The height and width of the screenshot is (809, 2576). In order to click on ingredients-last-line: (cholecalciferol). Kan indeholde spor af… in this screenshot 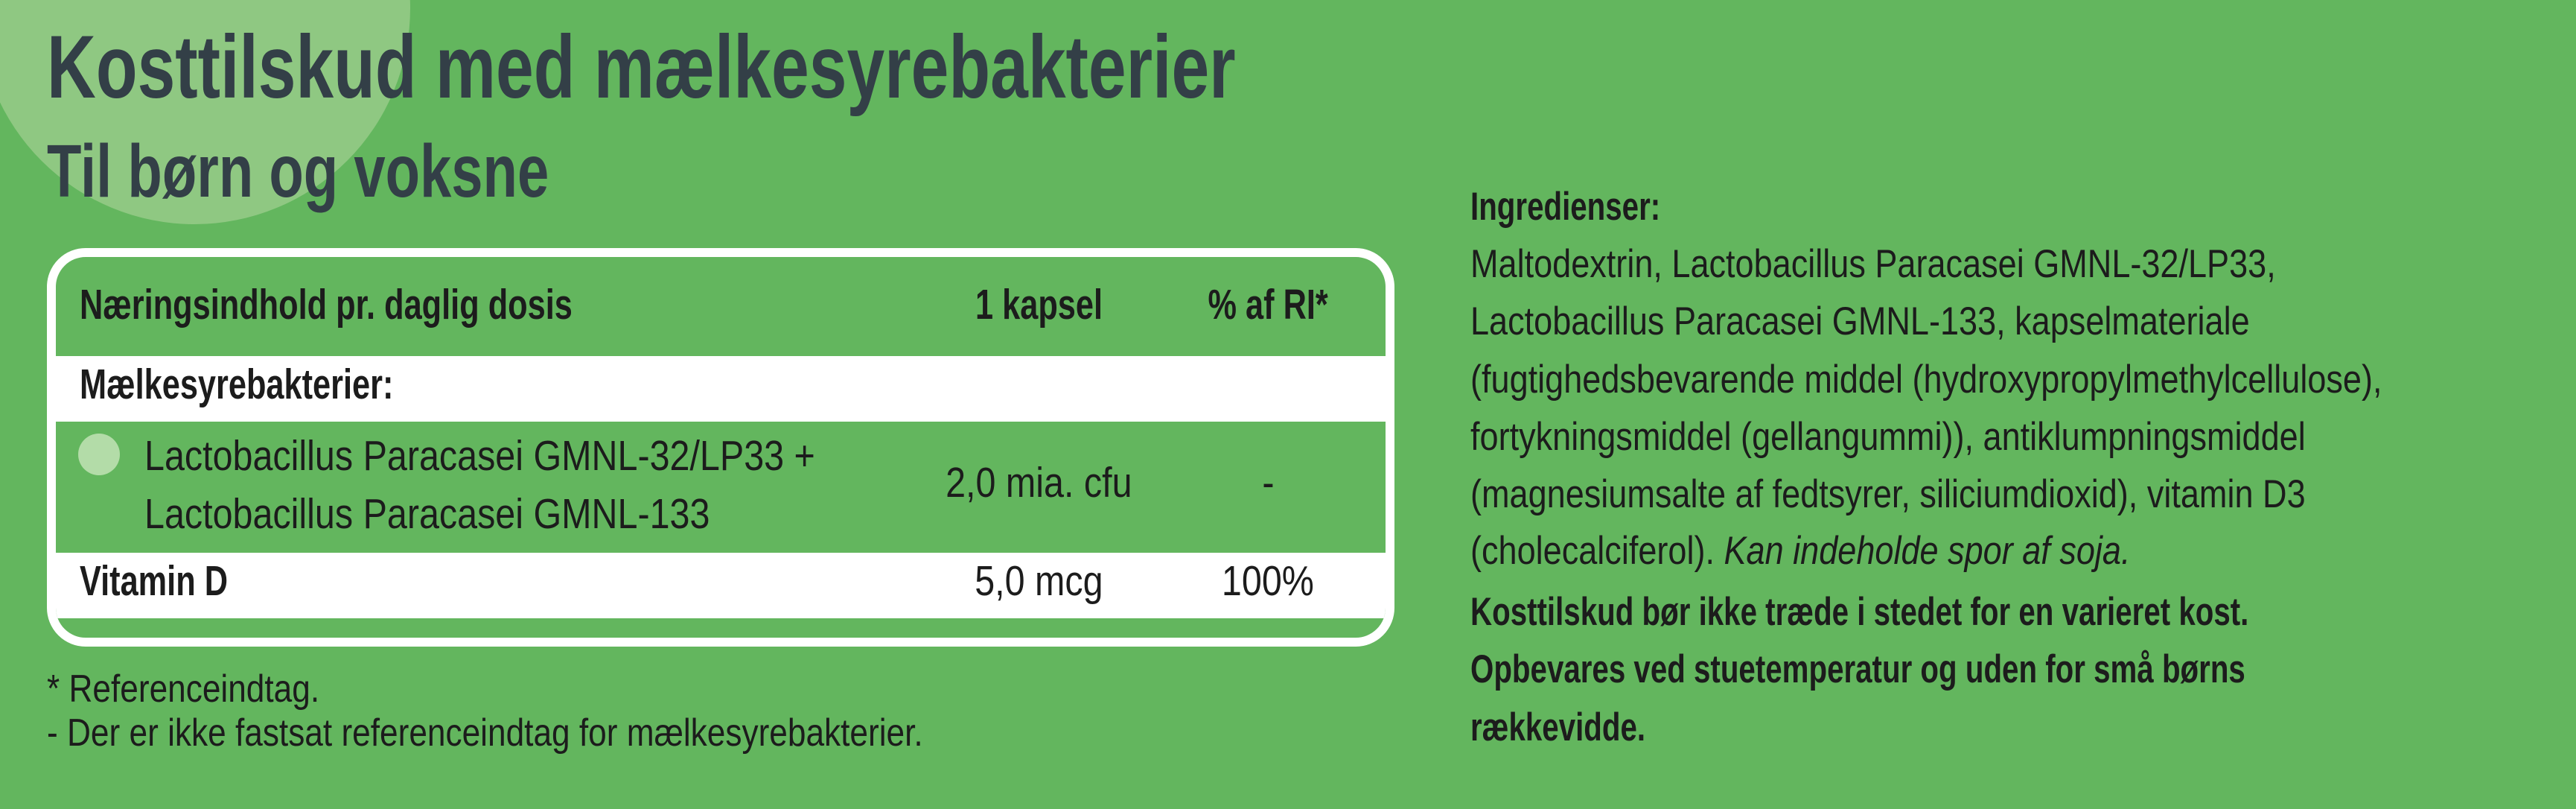, I will do `click(1858, 551)`.